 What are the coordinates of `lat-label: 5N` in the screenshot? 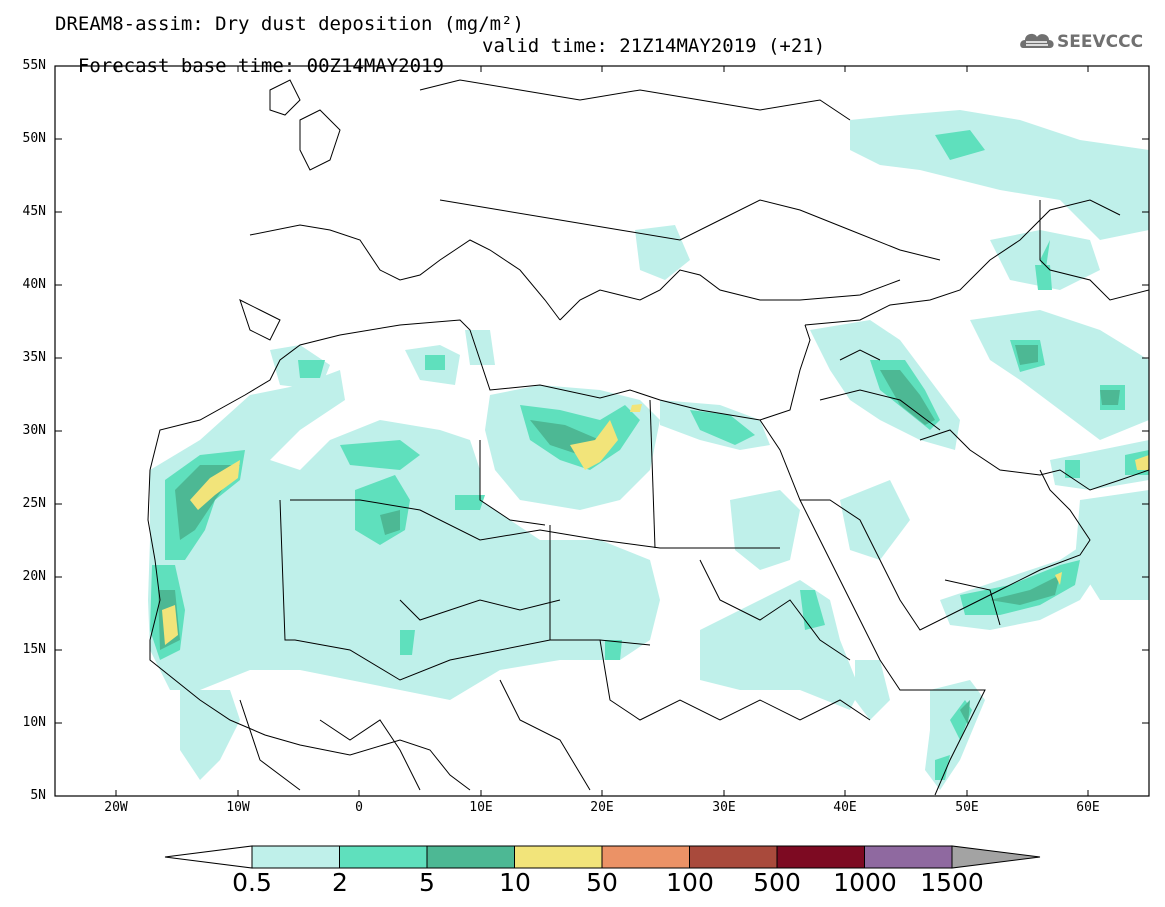 It's located at (38, 795).